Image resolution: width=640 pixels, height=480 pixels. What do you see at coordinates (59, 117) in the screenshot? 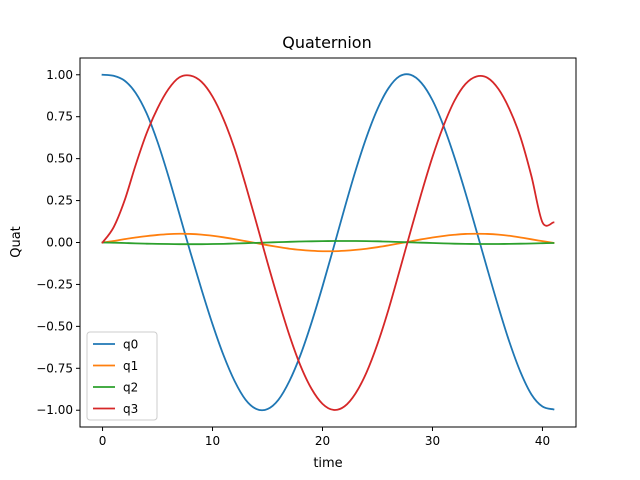
I see `y-tick-label: 0.75` at bounding box center [59, 117].